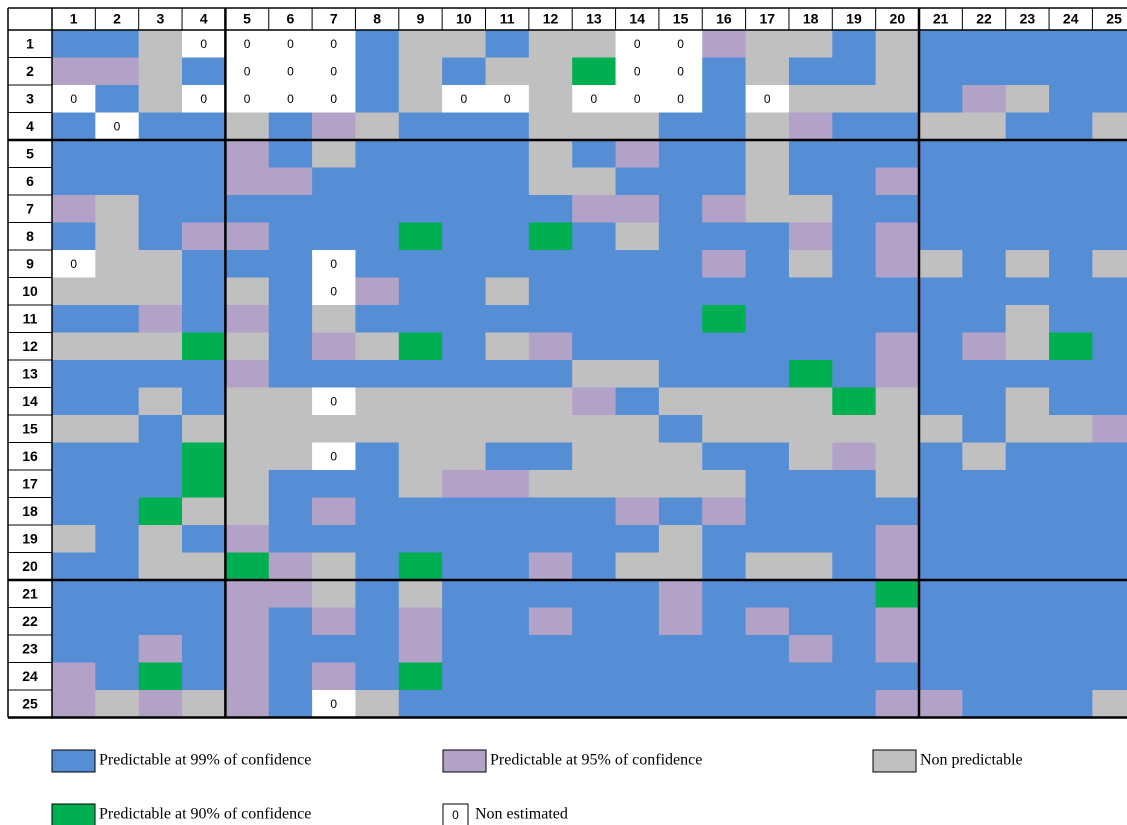  I want to click on column-header: 17, so click(767, 19).